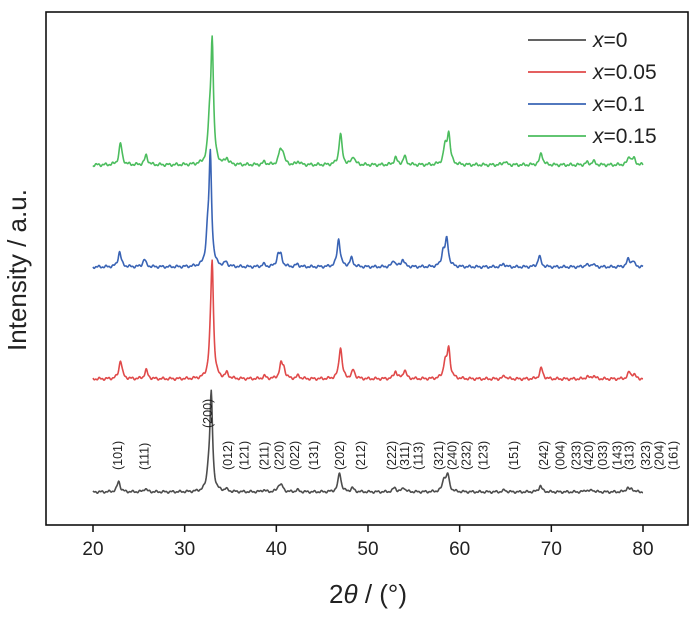 This screenshot has height=618, width=700. I want to click on x-tick-label: 30, so click(184, 549).